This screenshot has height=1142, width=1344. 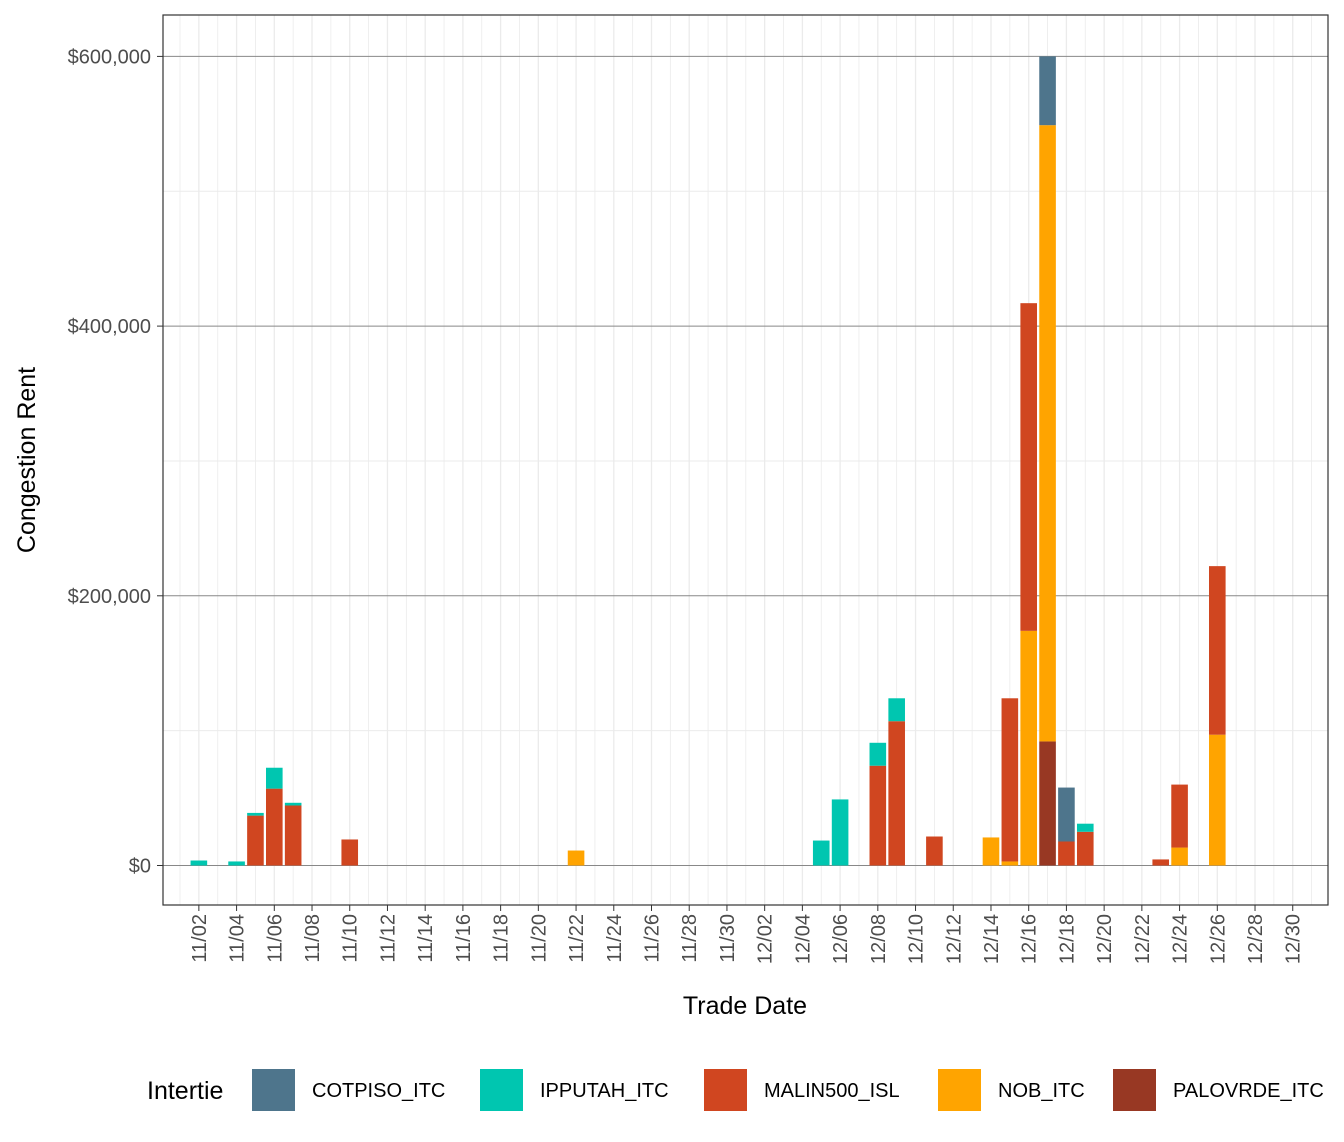 What do you see at coordinates (728, 938) in the screenshot?
I see `x-tick-label: 11/30` at bounding box center [728, 938].